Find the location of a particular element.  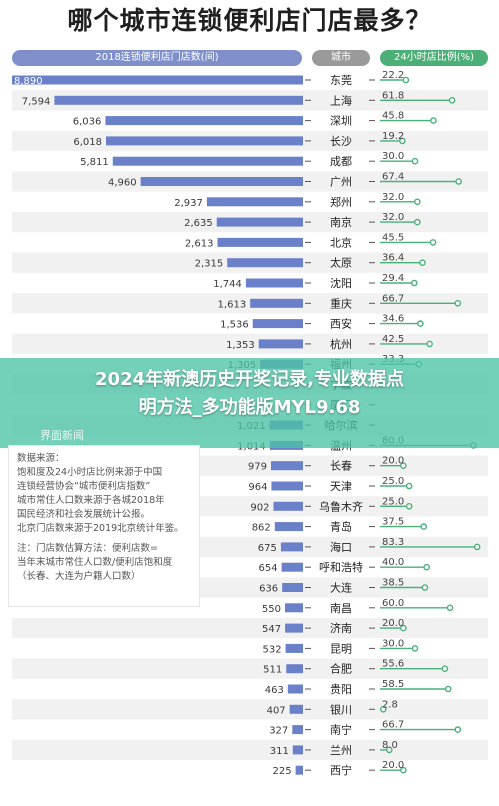

city-label: 银川 is located at coordinates (341, 709).